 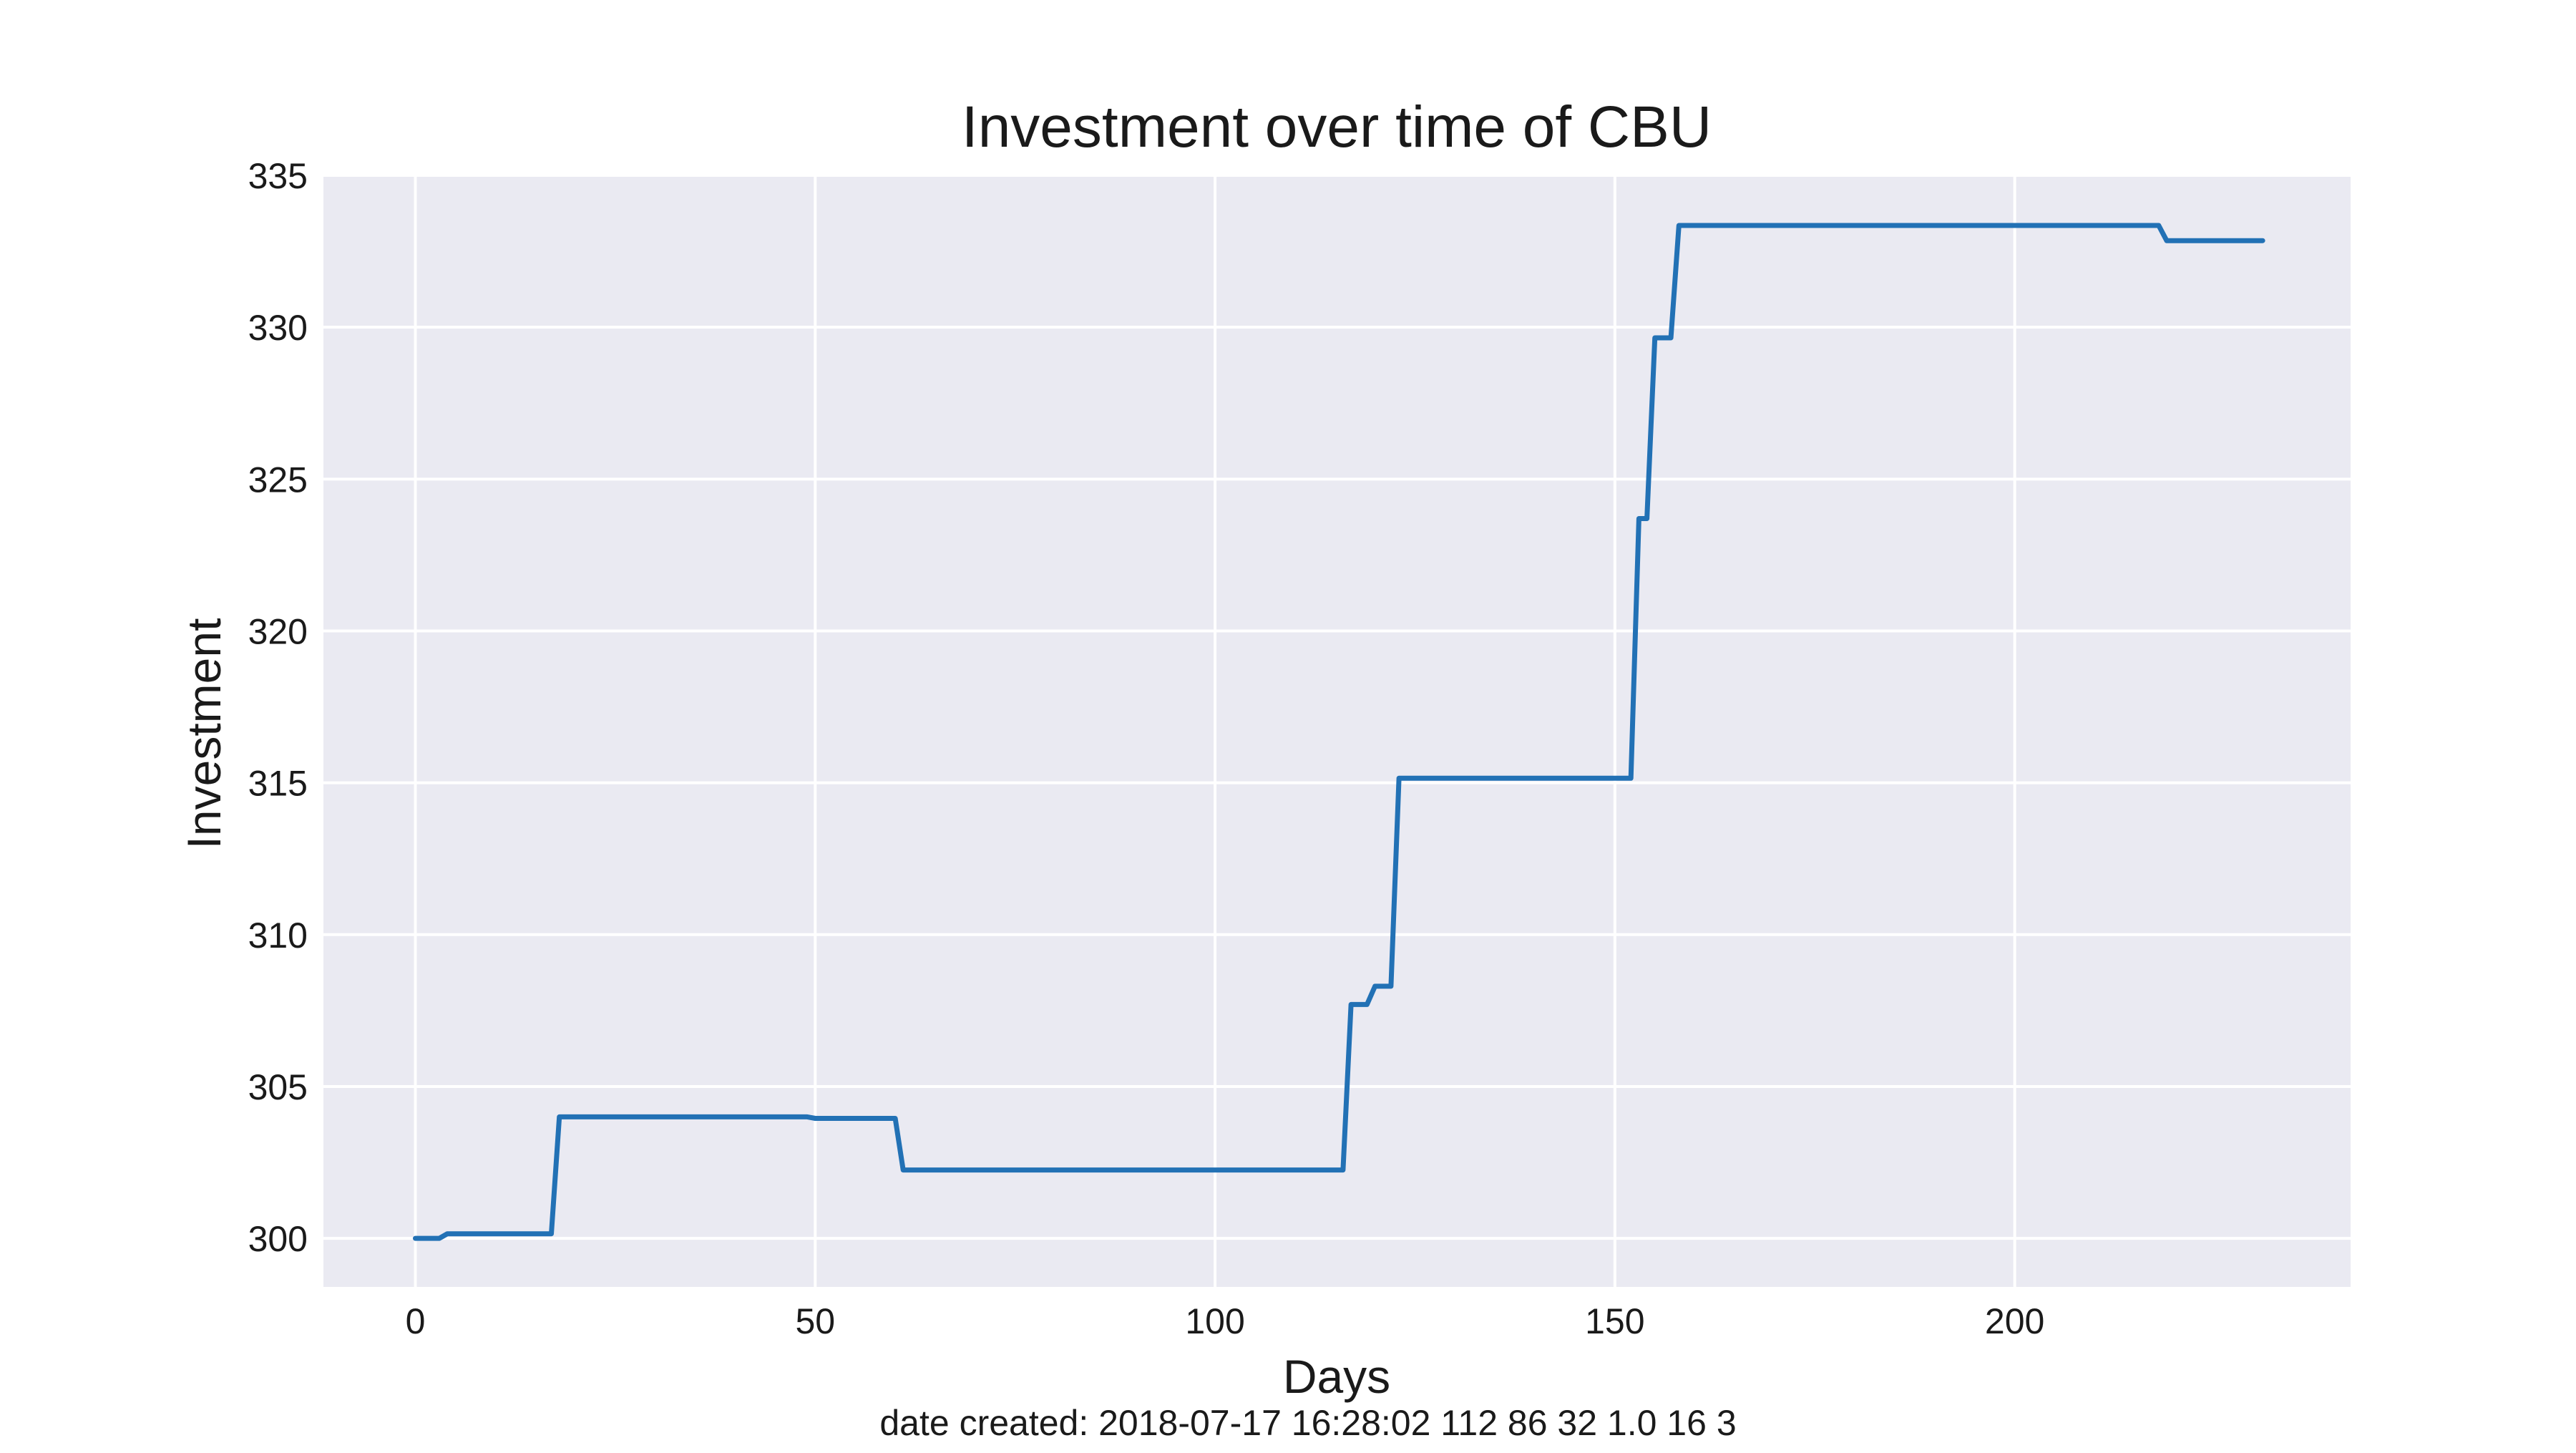 I want to click on x-tick-label: 50, so click(x=815, y=1321).